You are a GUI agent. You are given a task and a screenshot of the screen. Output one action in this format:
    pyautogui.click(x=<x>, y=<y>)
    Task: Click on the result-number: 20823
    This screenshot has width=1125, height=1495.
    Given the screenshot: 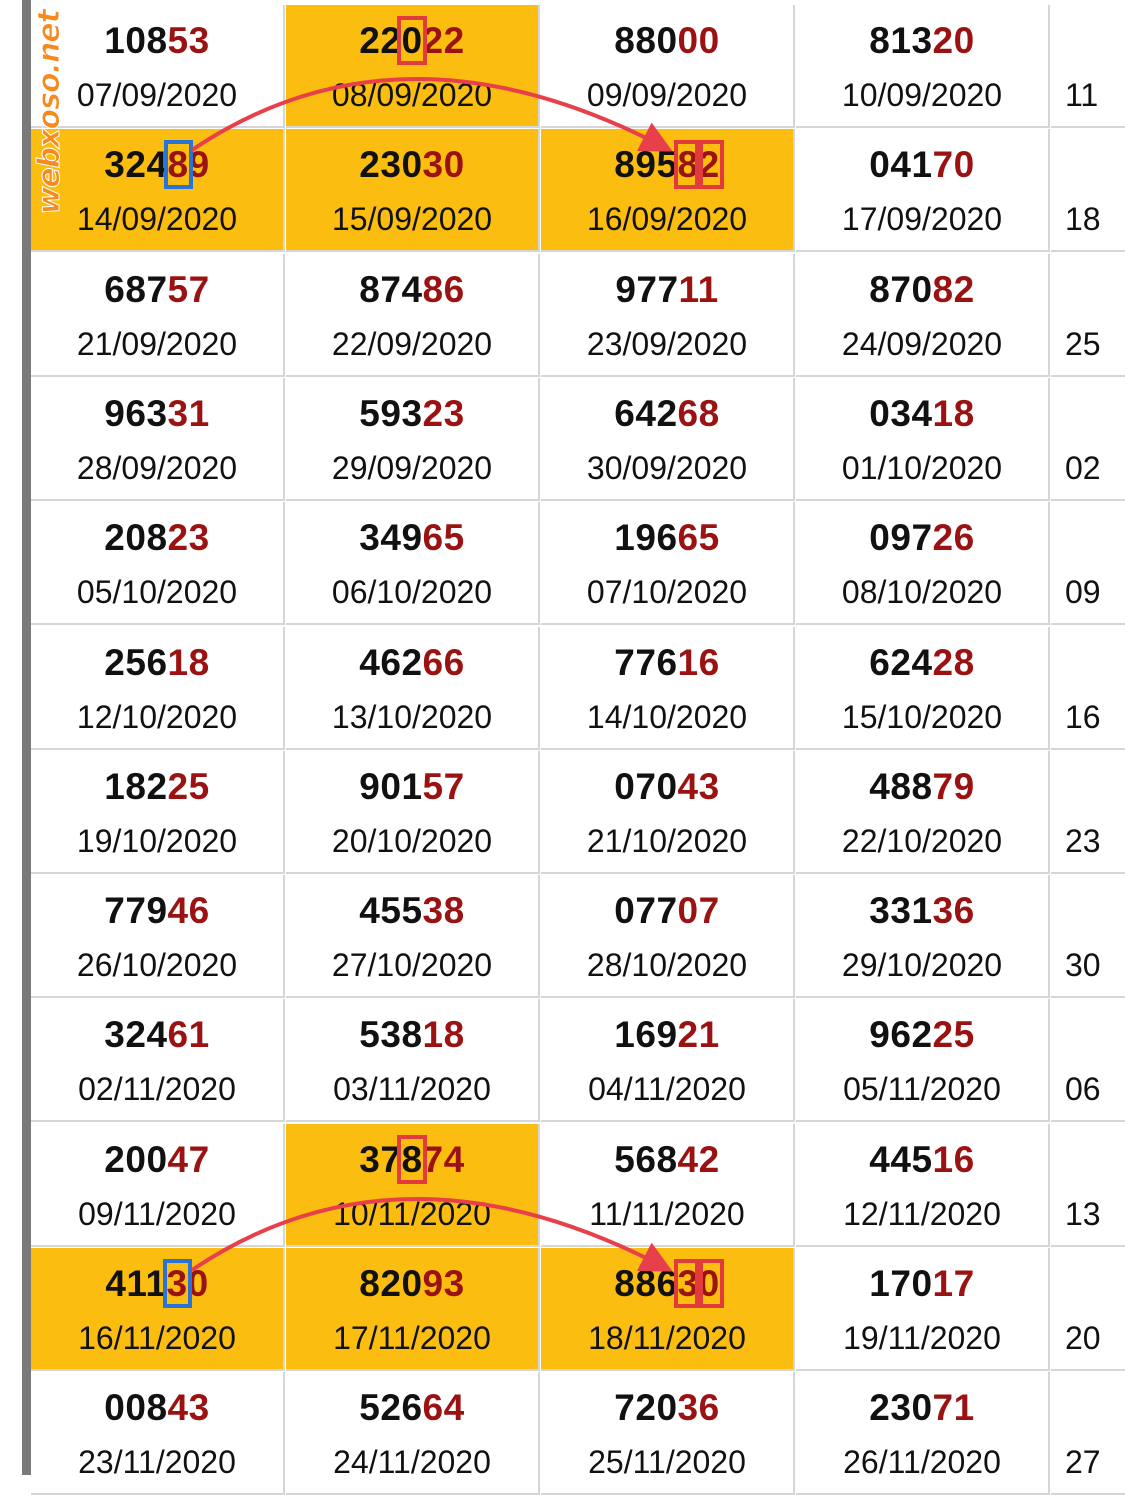 What is the action you would take?
    pyautogui.click(x=157, y=538)
    